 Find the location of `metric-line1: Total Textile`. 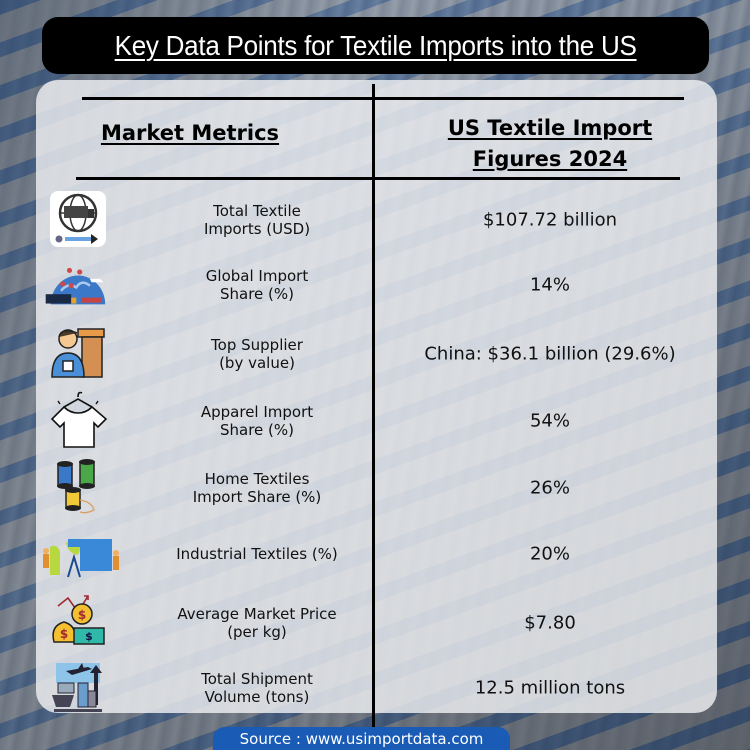

metric-line1: Total Textile is located at coordinates (257, 211).